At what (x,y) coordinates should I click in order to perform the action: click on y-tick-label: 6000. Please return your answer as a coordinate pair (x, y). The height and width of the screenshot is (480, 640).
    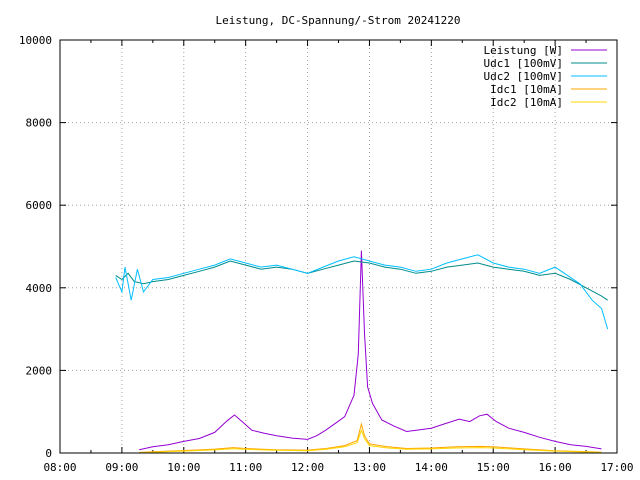
    Looking at the image, I should click on (39, 205).